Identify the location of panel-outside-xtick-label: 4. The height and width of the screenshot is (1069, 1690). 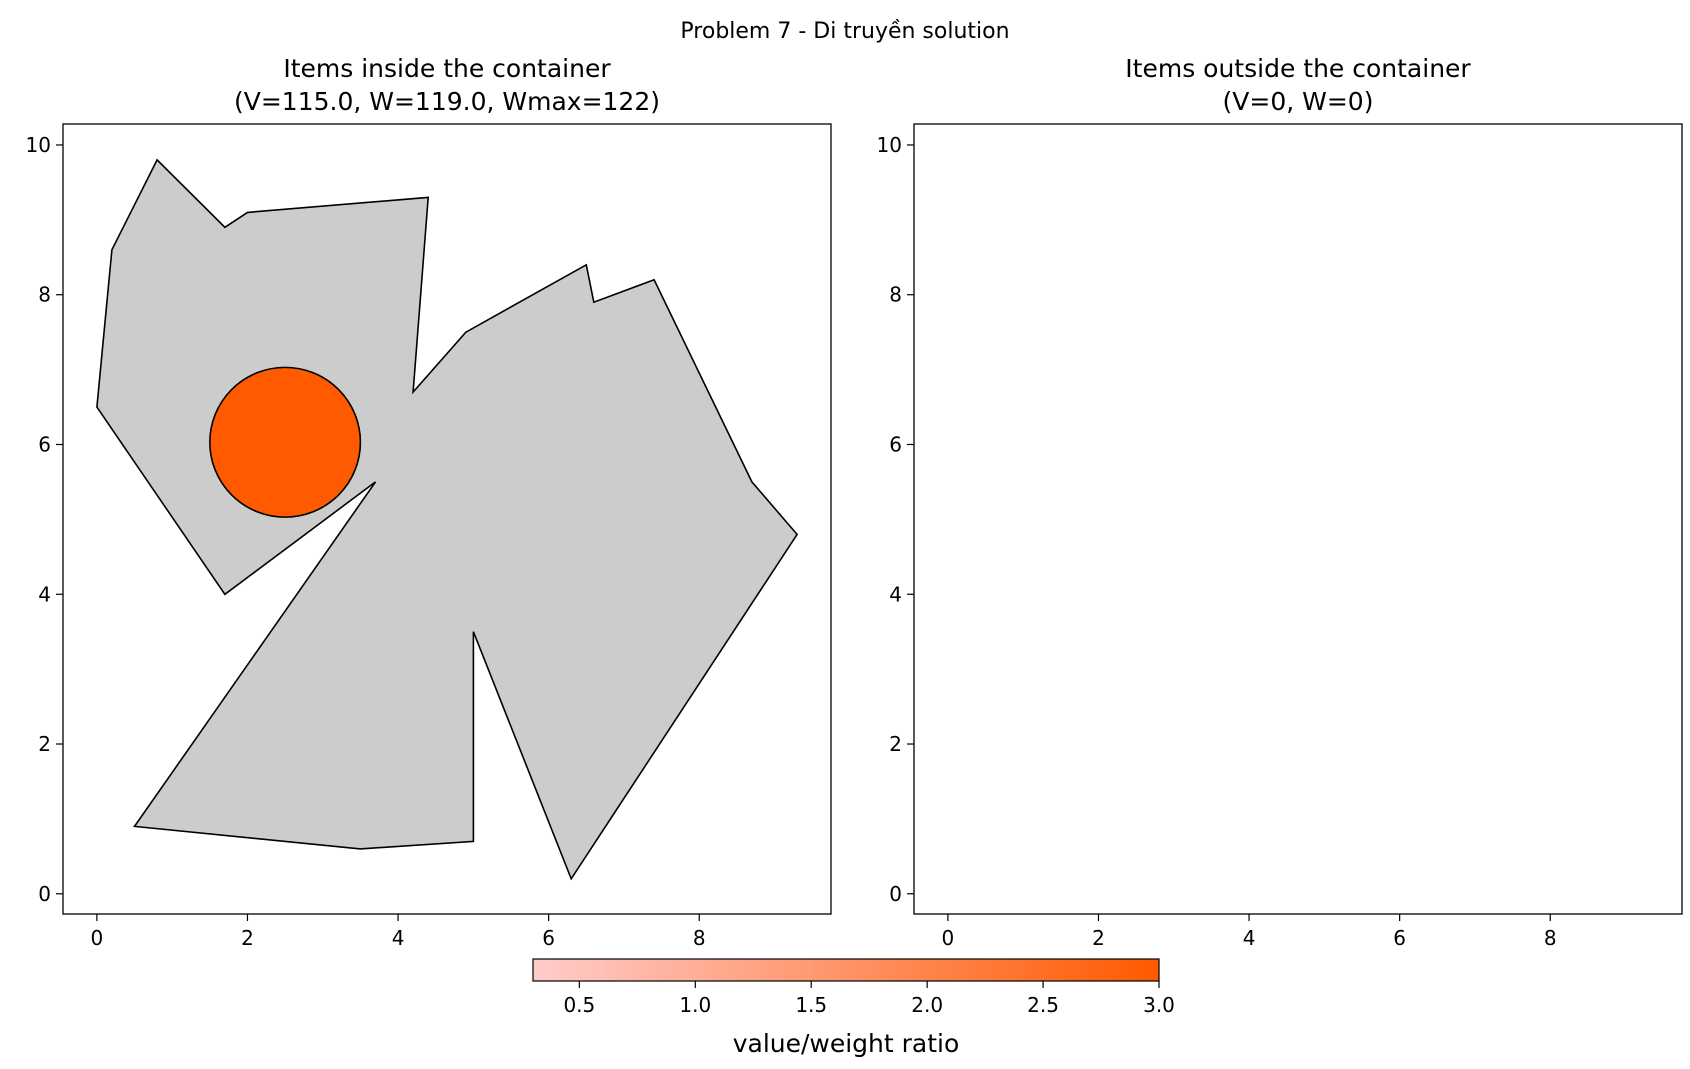
(1249, 938).